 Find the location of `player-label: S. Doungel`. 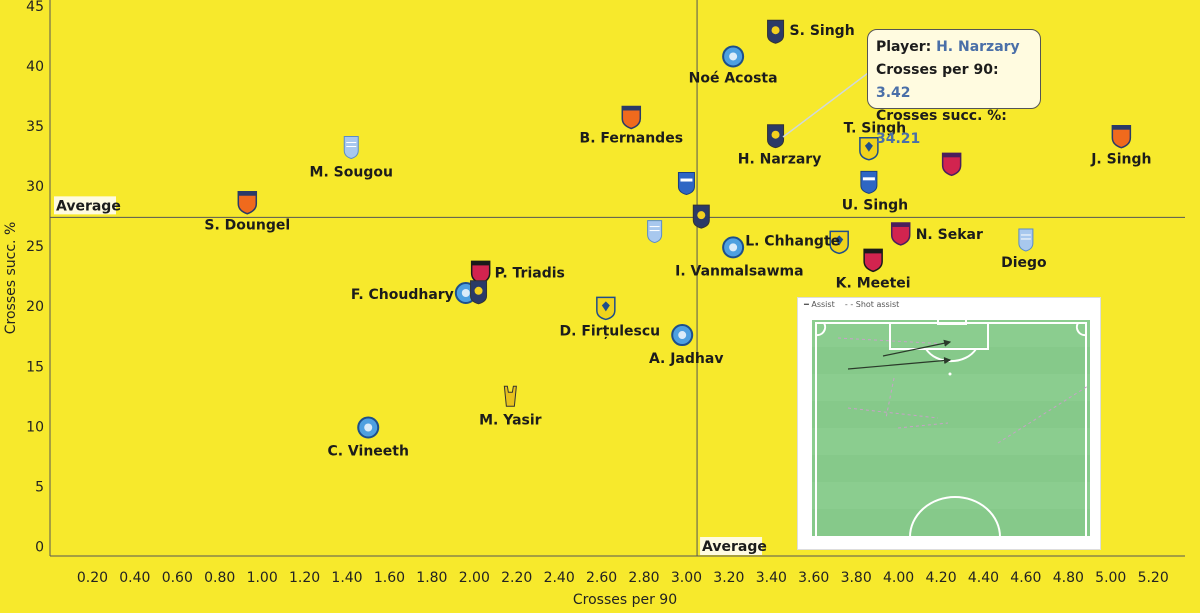

player-label: S. Doungel is located at coordinates (247, 226).